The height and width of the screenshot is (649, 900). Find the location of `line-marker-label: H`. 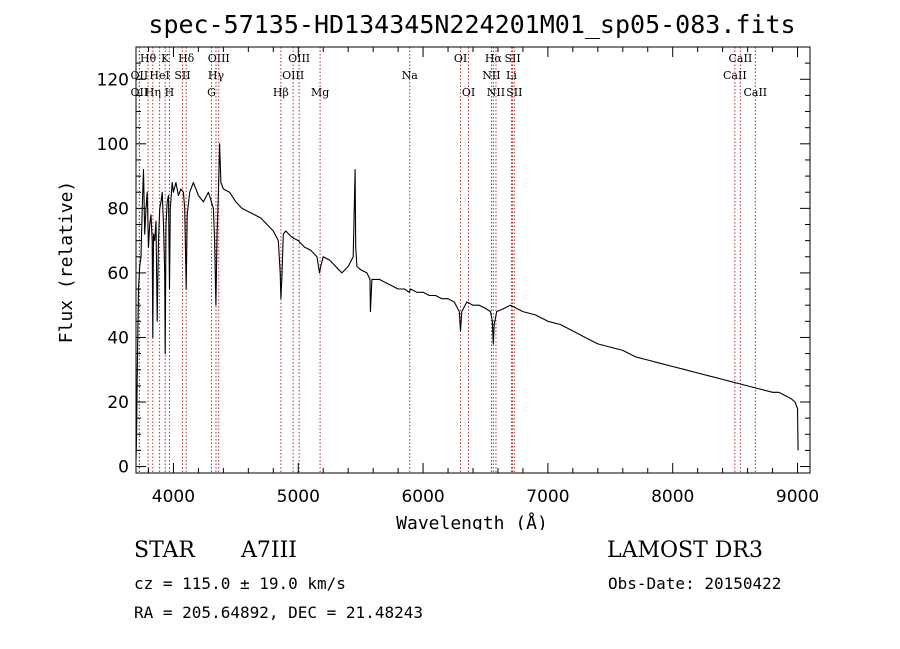

line-marker-label: H is located at coordinates (170, 92).